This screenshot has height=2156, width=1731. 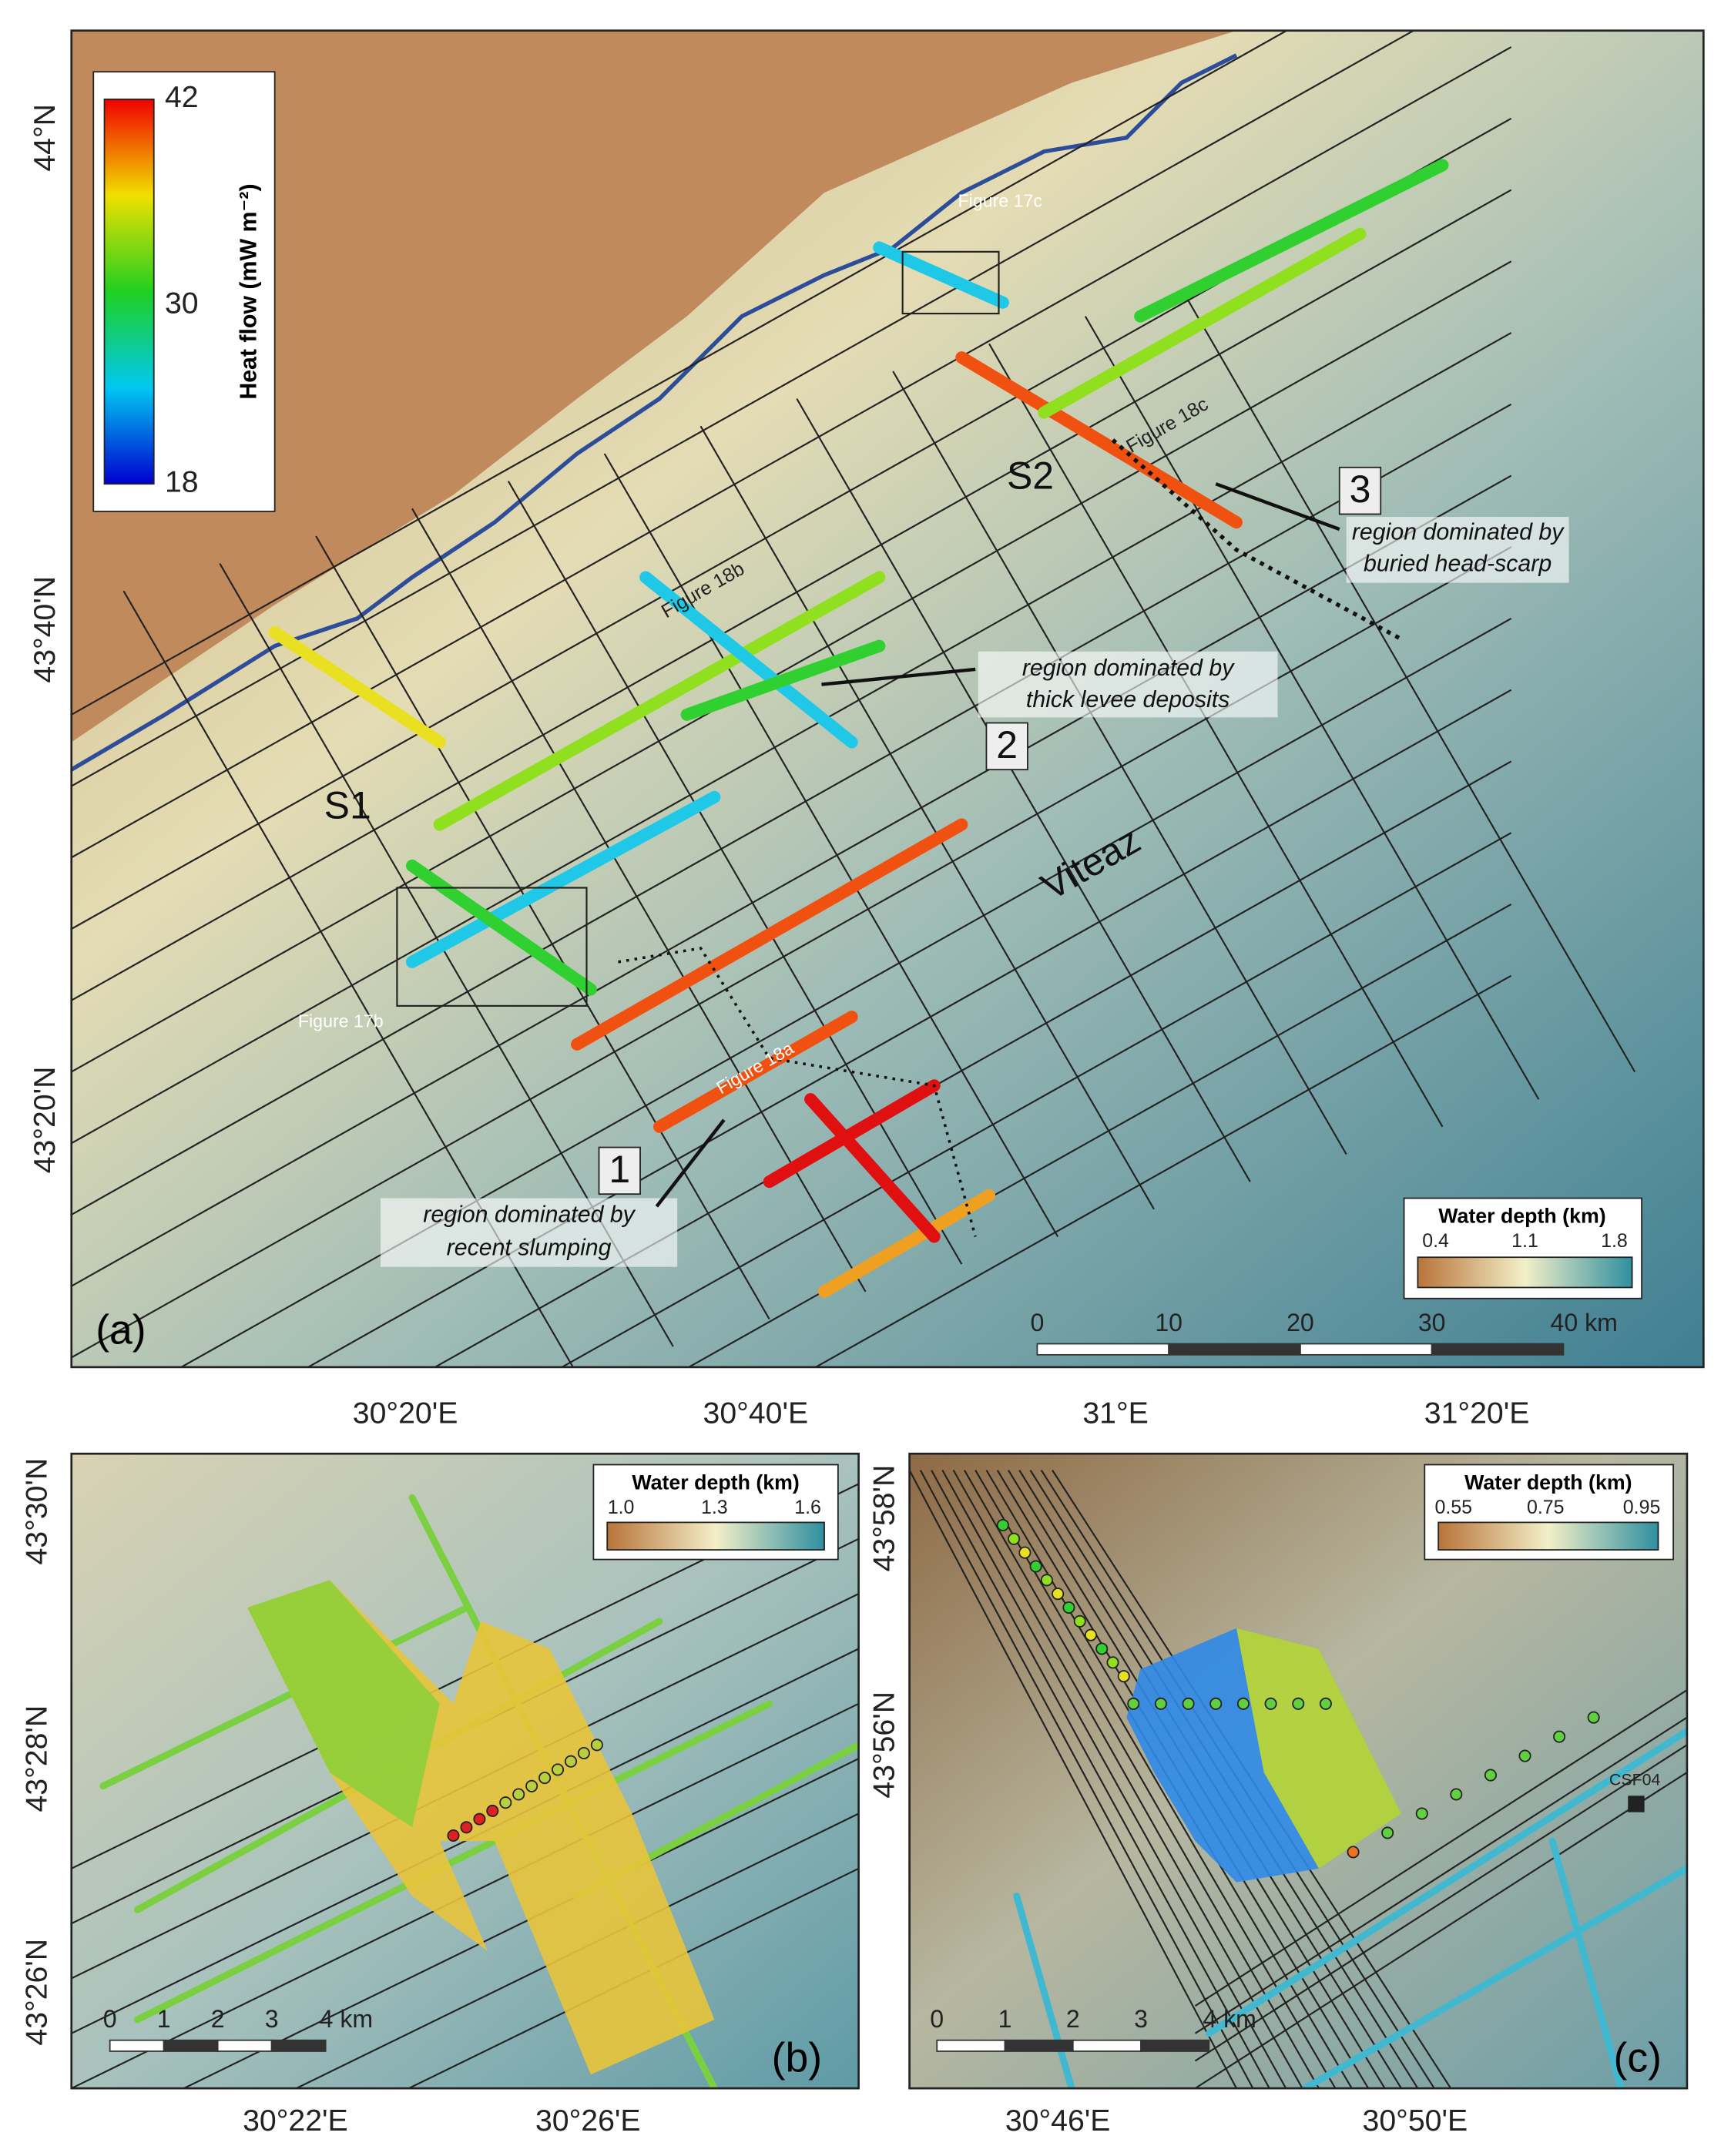 What do you see at coordinates (405, 1413) in the screenshot?
I see `x-tick-label: 30°20'E` at bounding box center [405, 1413].